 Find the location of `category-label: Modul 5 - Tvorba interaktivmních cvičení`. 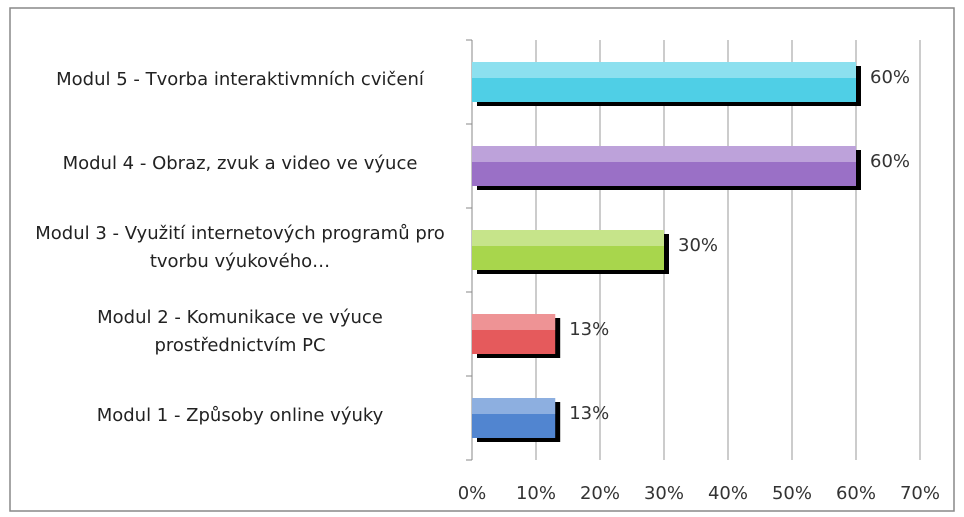

category-label: Modul 5 - Tvorba interaktivmních cvičení is located at coordinates (240, 79).